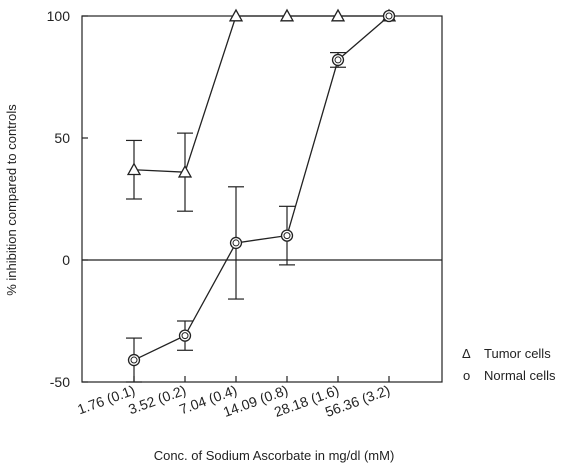 The image size is (572, 468). Describe the element at coordinates (520, 375) in the screenshot. I see `legend-label-normal: Normal cells` at that location.